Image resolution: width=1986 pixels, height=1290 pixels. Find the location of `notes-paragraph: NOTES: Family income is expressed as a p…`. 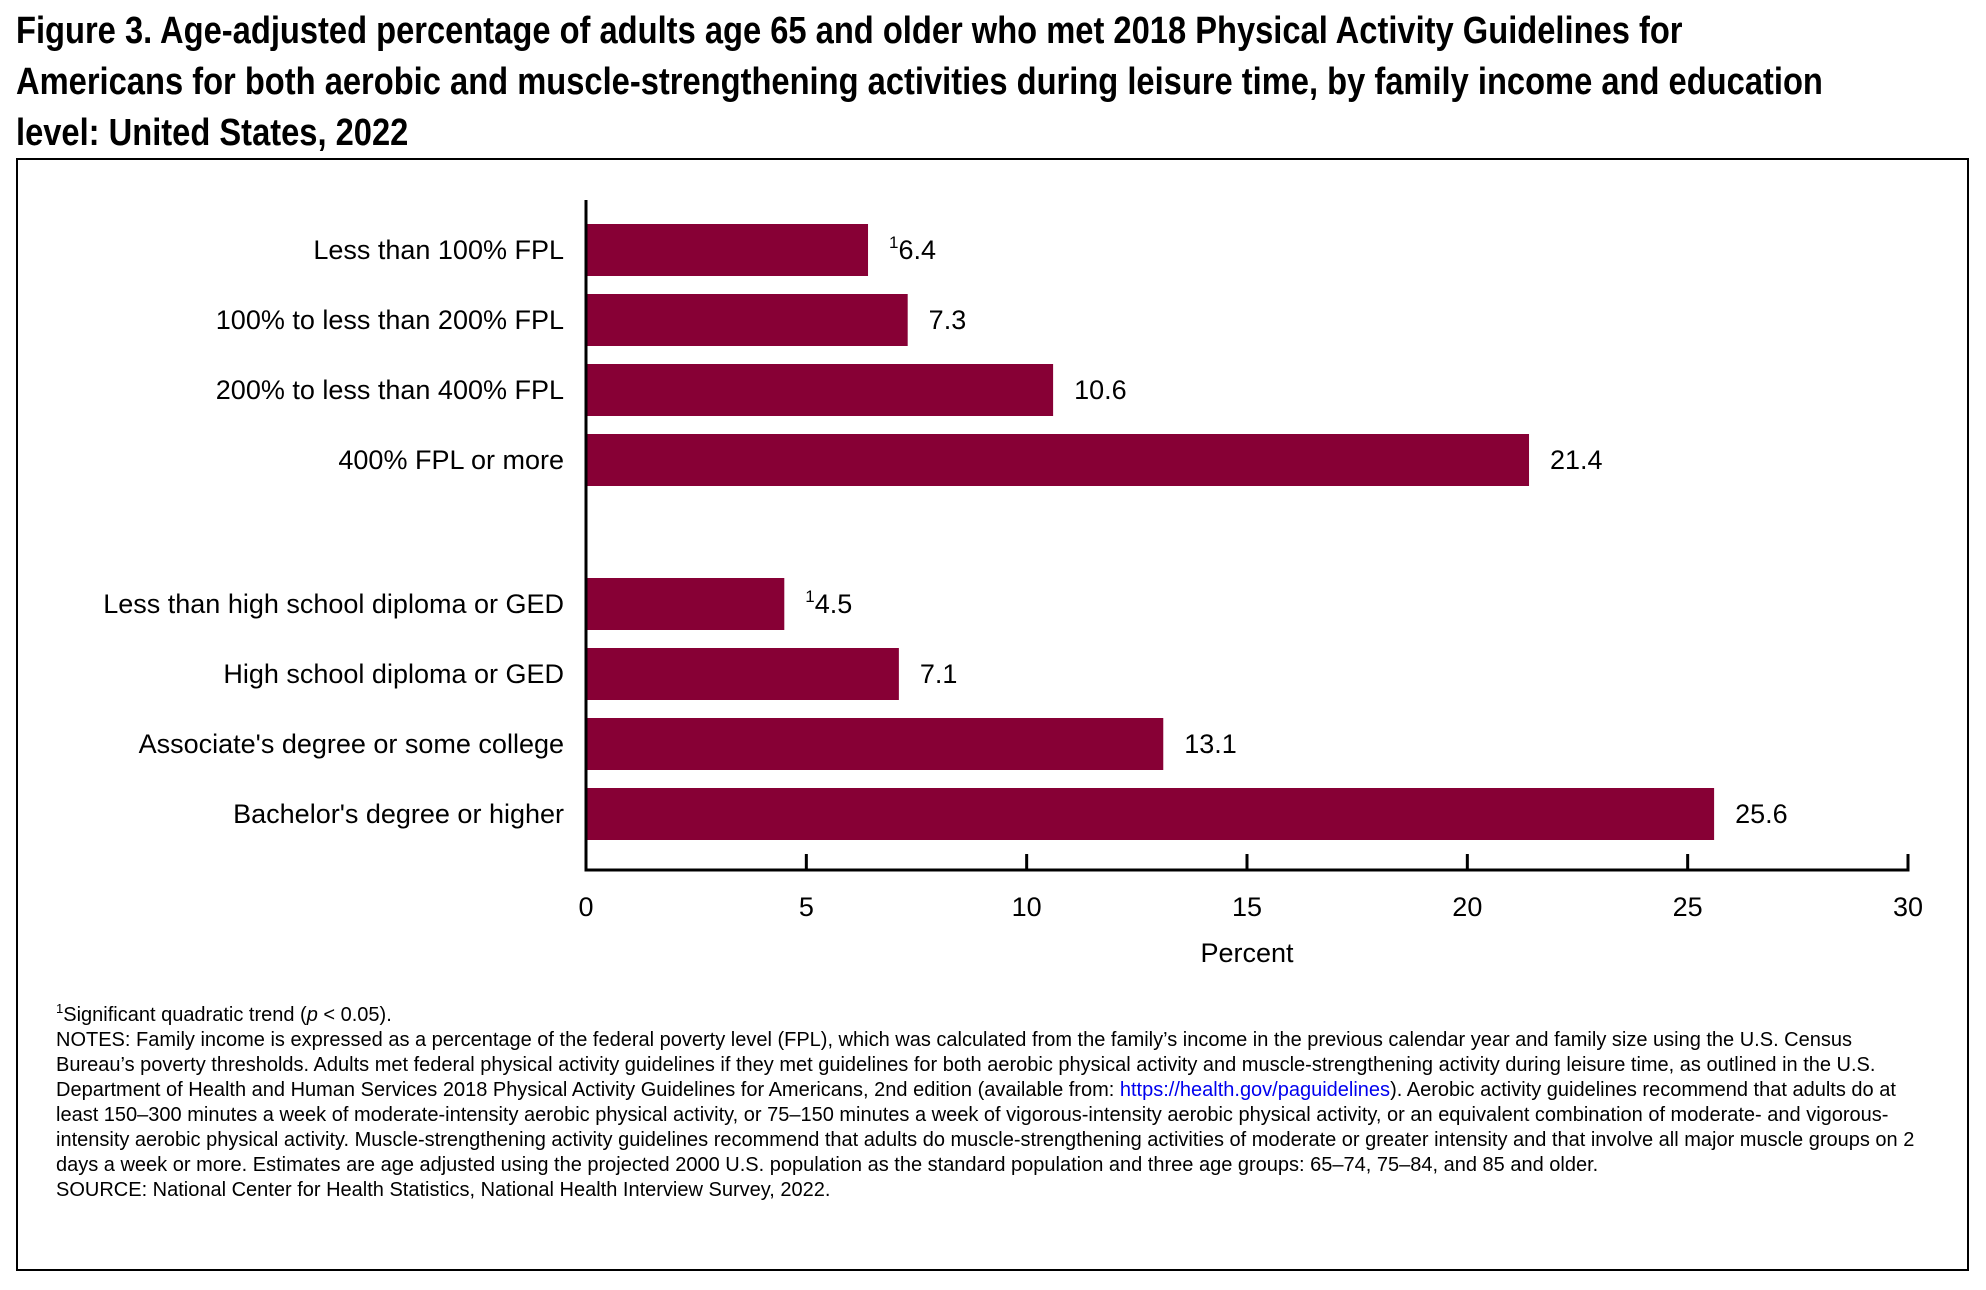

notes-paragraph: NOTES: Family income is expressed as a p… is located at coordinates (996, 1103).